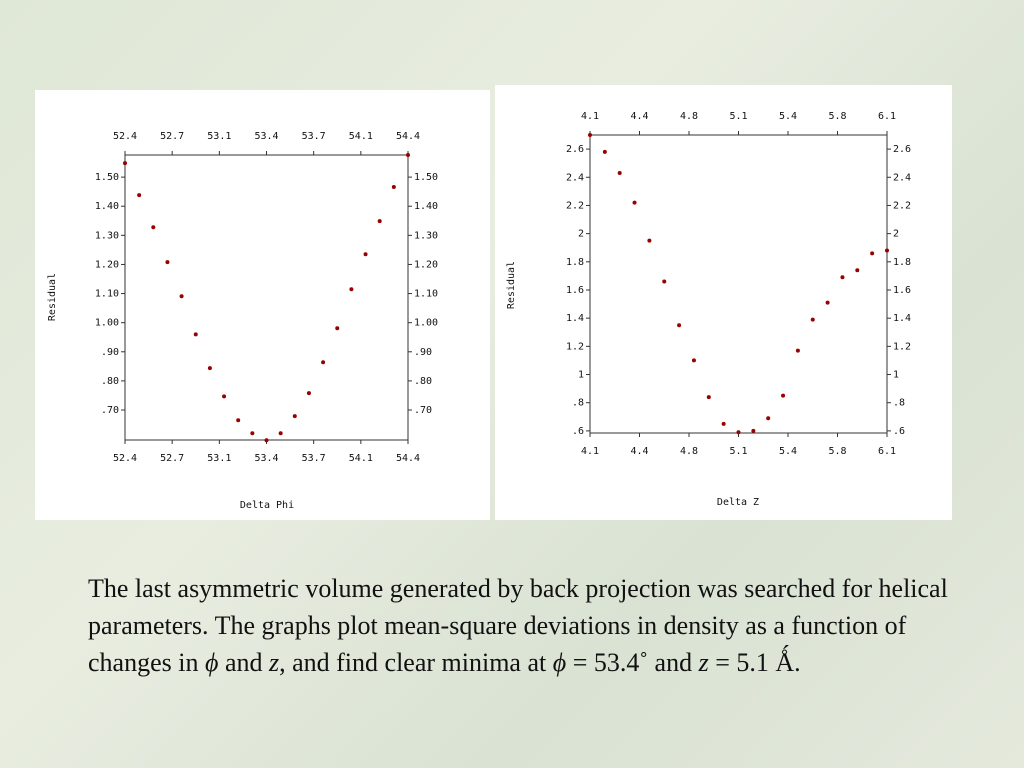  What do you see at coordinates (211, 662) in the screenshot?
I see `caption-symbol: ϕ` at bounding box center [211, 662].